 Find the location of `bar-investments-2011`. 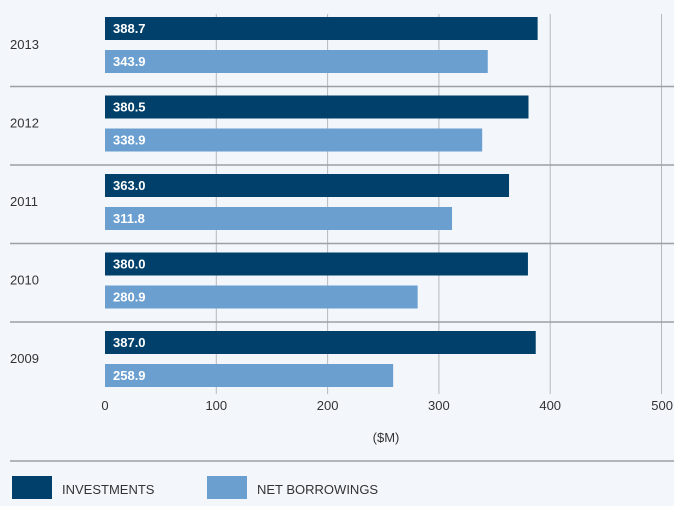

bar-investments-2011 is located at coordinates (307, 185).